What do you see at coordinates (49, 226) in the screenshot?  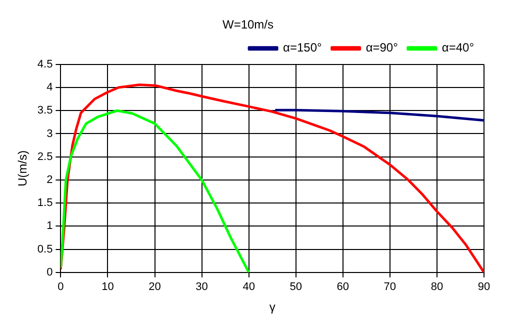 I see `y-tick-label: 1` at bounding box center [49, 226].